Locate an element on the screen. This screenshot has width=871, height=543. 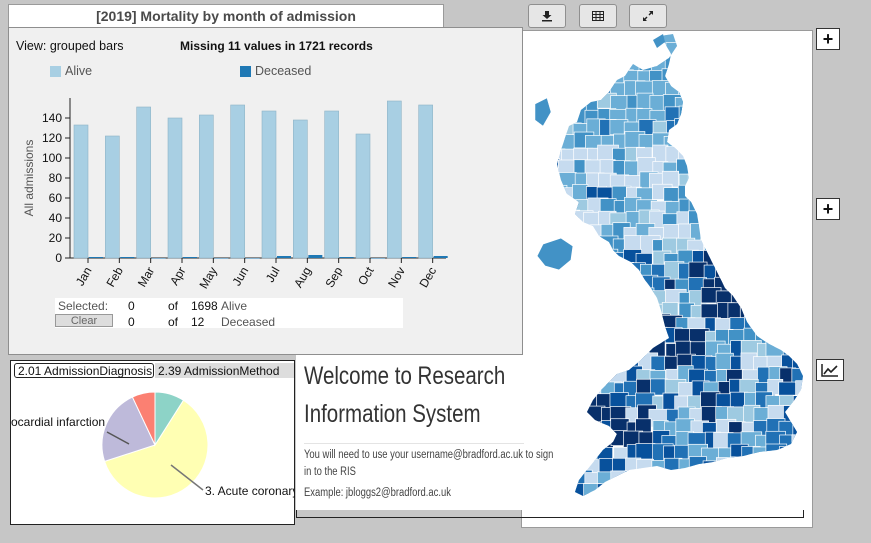
x-tick-label: Apr is located at coordinates (177, 276).